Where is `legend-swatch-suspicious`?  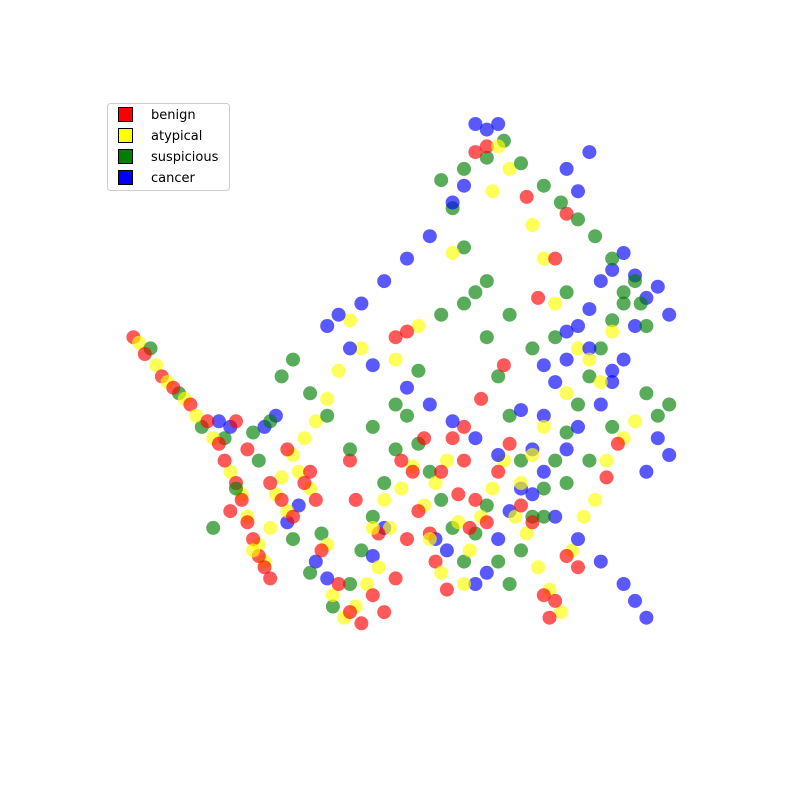
legend-swatch-suspicious is located at coordinates (125, 156).